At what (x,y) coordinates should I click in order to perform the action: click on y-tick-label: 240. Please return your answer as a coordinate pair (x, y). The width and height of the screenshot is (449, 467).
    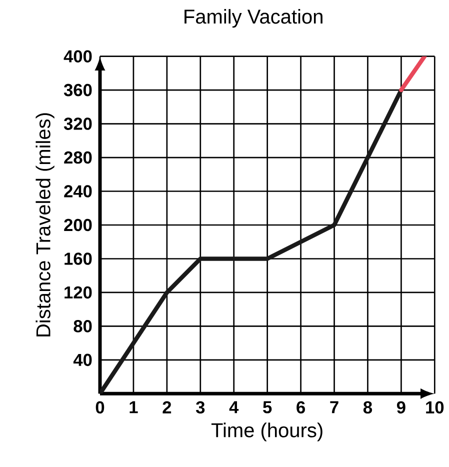
    Looking at the image, I should click on (78, 191).